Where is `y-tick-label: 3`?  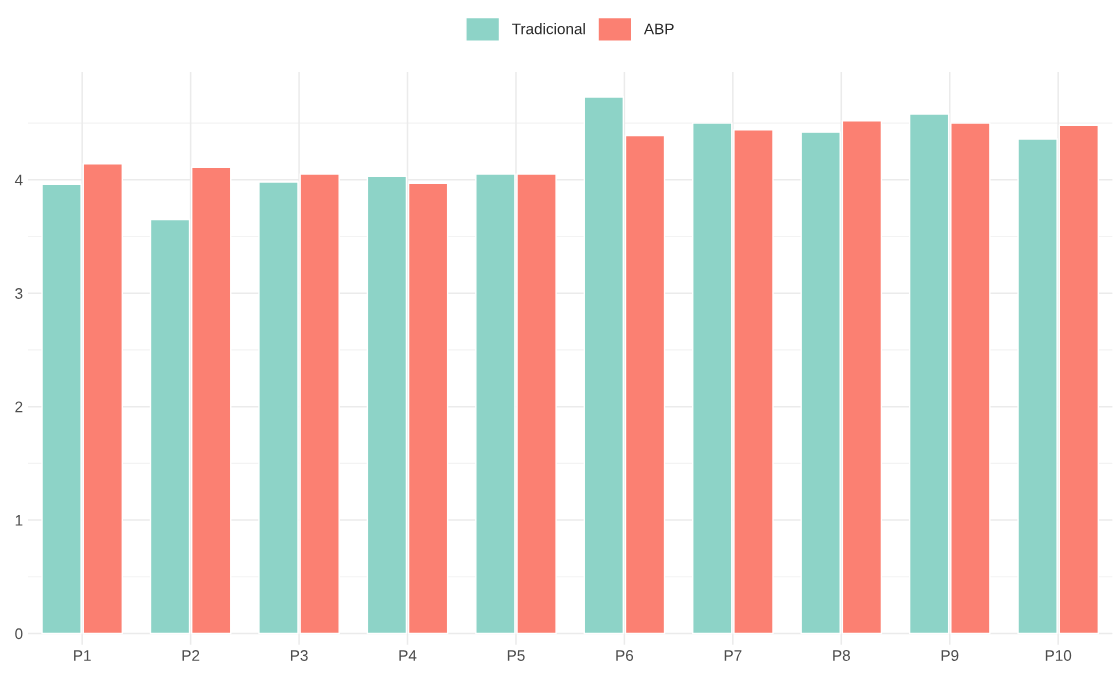
y-tick-label: 3 is located at coordinates (19, 293).